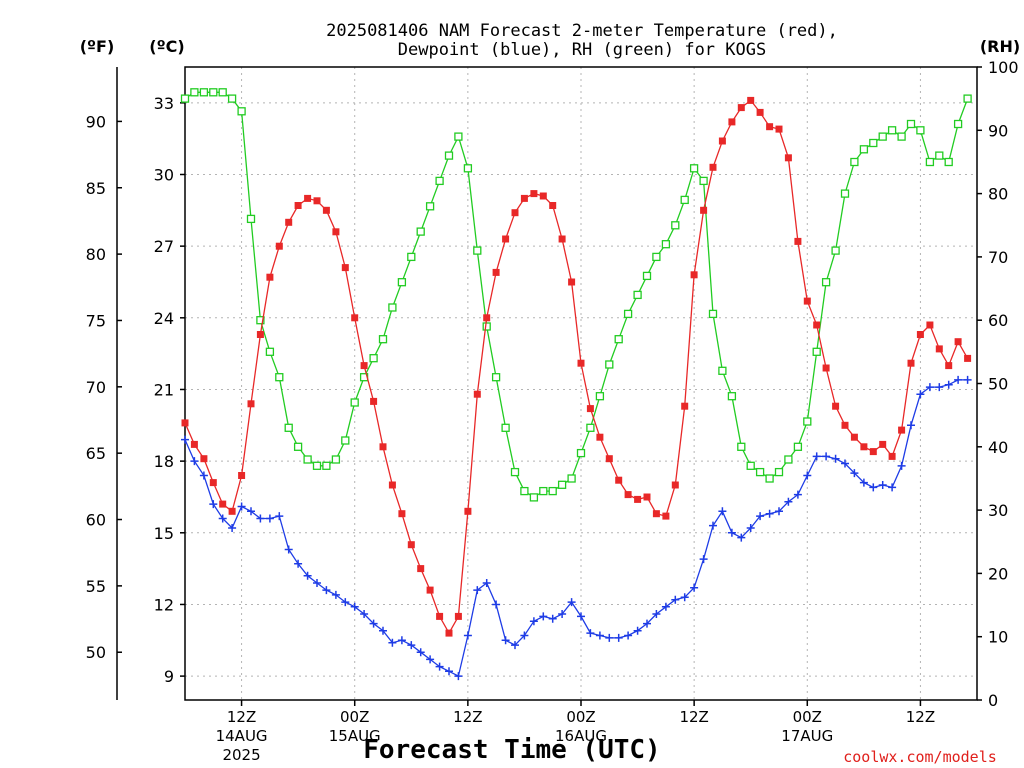 The height and width of the screenshot is (768, 1024). I want to click on celsius-tick-label: 30, so click(164, 174).